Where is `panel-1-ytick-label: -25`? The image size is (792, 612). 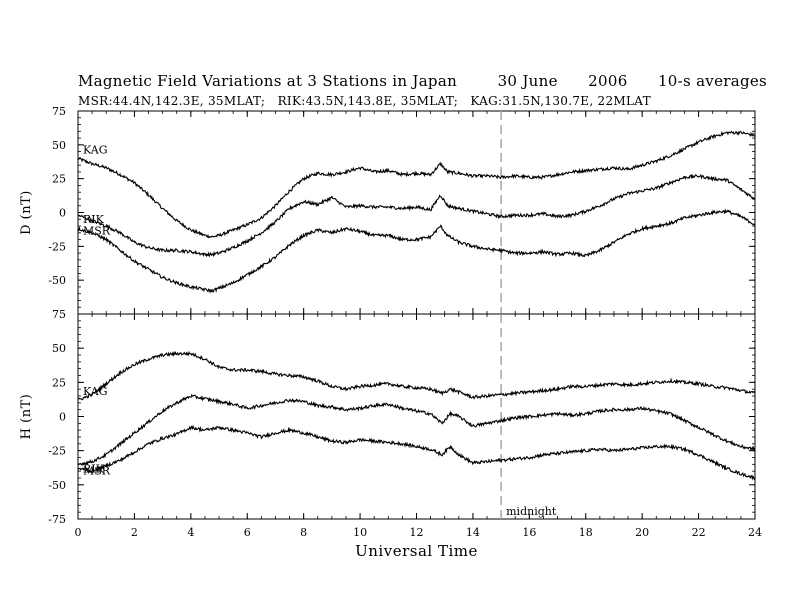
panel-1-ytick-label: -25 is located at coordinates (57, 246).